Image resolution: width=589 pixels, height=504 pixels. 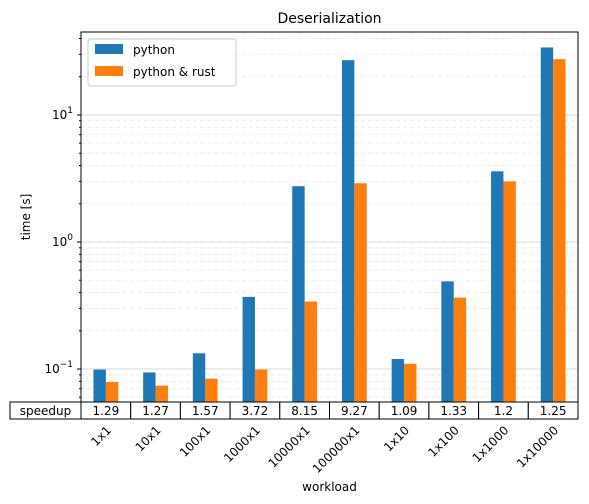 What do you see at coordinates (491, 444) in the screenshot?
I see `x-tick-label: 1x1000` at bounding box center [491, 444].